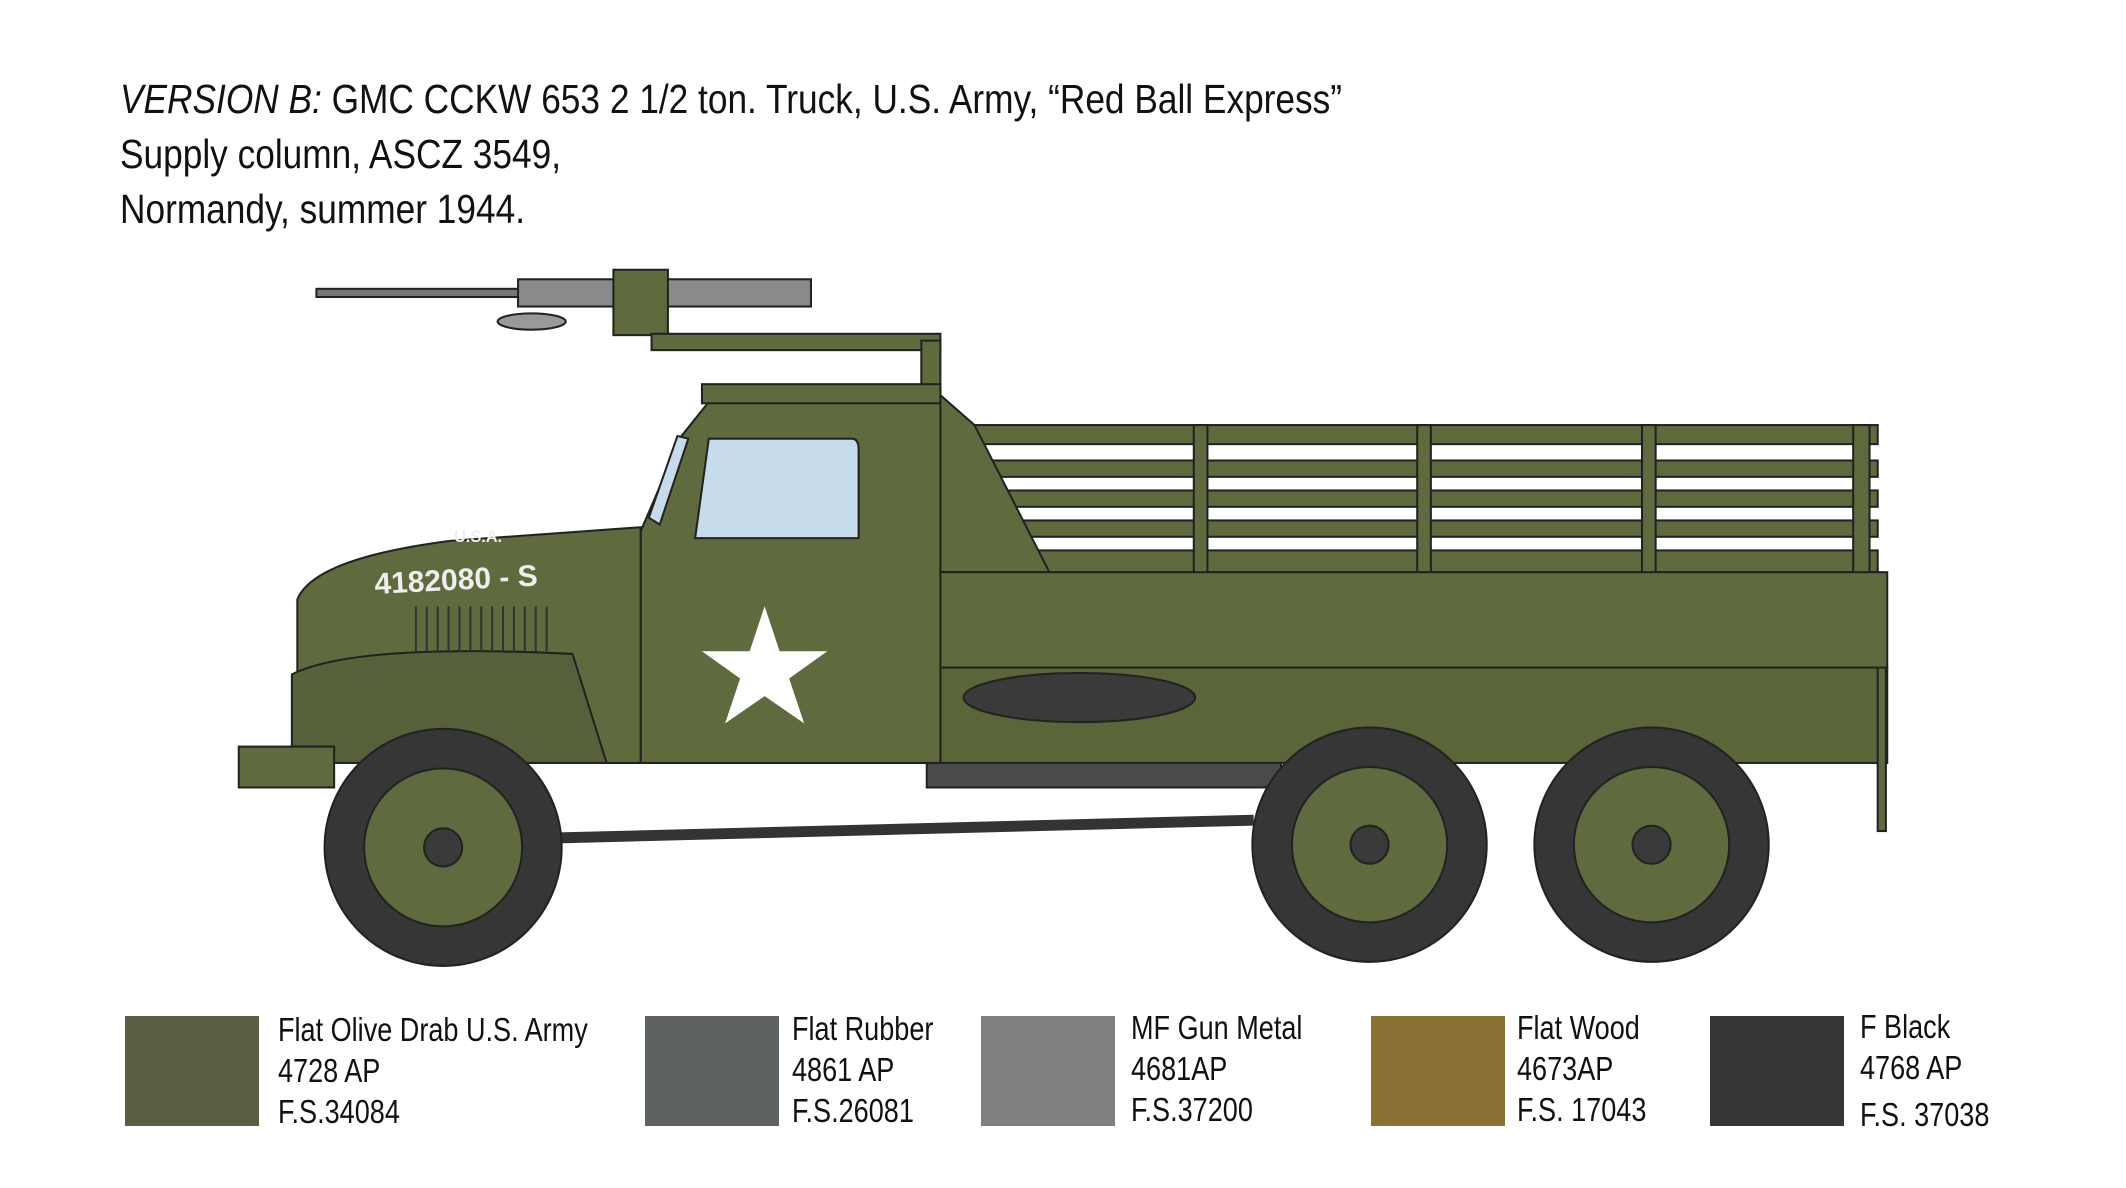 The height and width of the screenshot is (1188, 2126). Describe the element at coordinates (1565, 1068) in the screenshot. I see `paint-code: 4673AP` at that location.